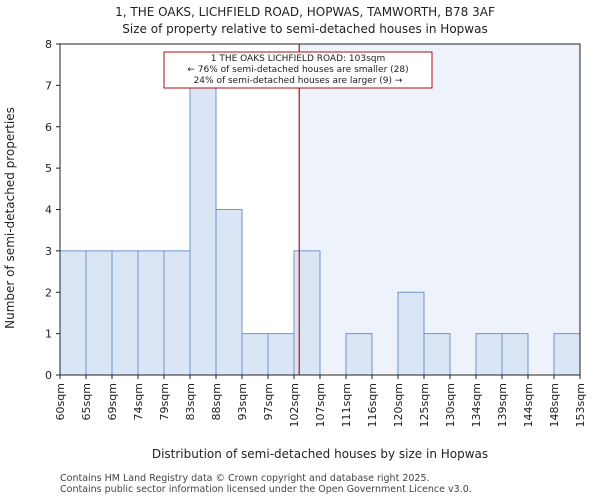 This screenshot has height=500, width=600. What do you see at coordinates (489, 354) in the screenshot?
I see `bar-134sqm` at bounding box center [489, 354].